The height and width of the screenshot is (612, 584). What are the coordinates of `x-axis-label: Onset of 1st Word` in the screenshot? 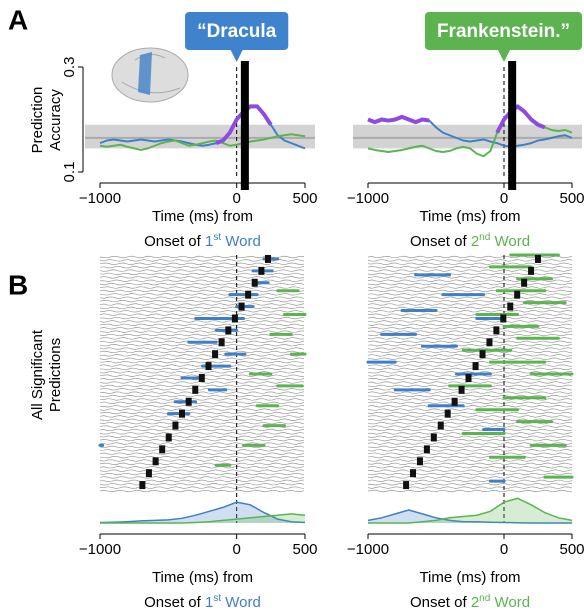 It's located at (202, 241).